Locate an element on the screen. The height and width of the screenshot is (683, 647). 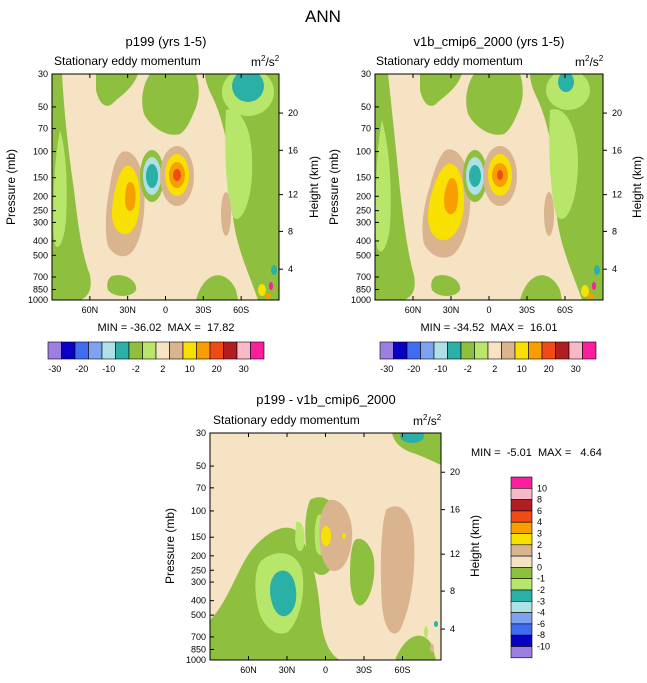
y-tick-label: 200 is located at coordinates (198, 556).